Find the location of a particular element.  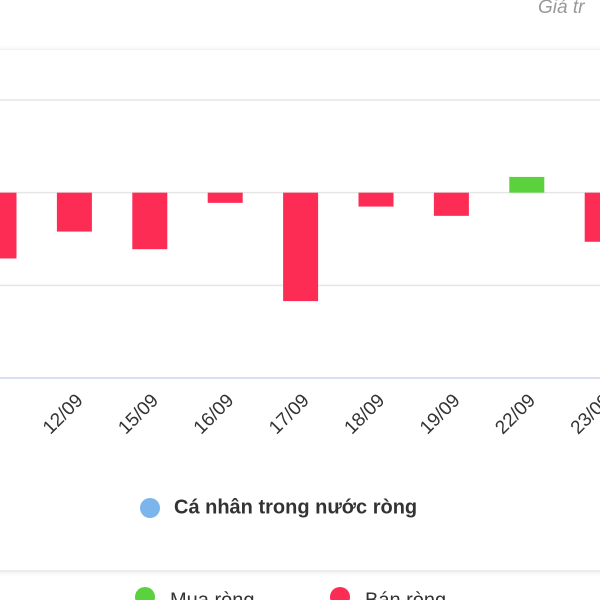

legend-label: Bán ròng is located at coordinates (405, 594).